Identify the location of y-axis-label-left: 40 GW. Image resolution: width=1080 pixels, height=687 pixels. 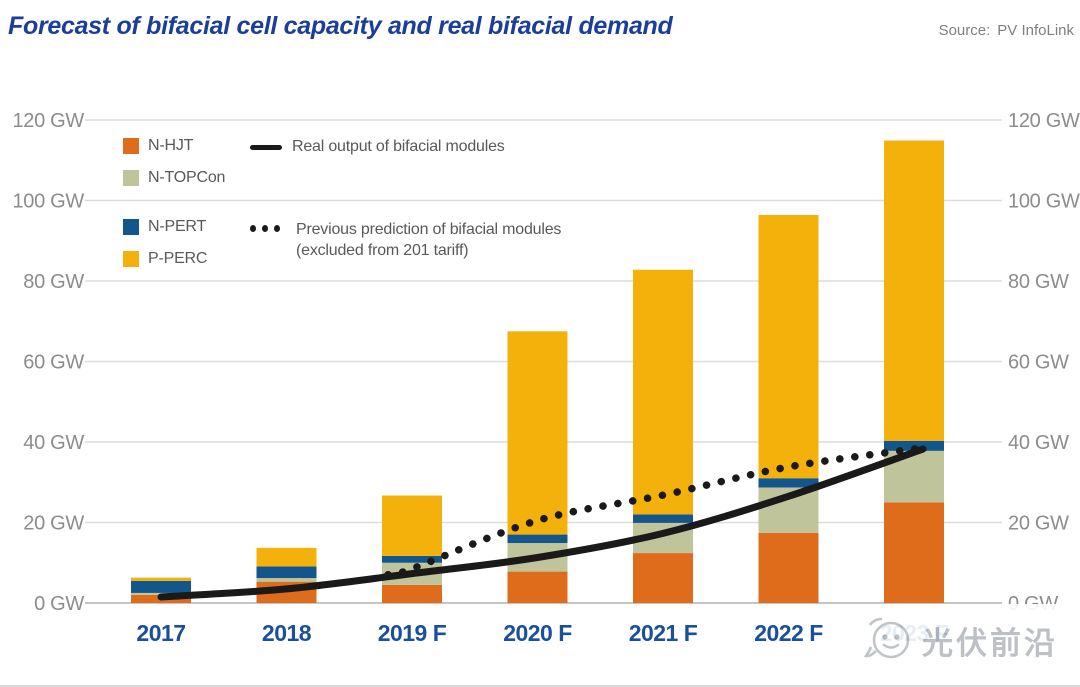
(53, 443).